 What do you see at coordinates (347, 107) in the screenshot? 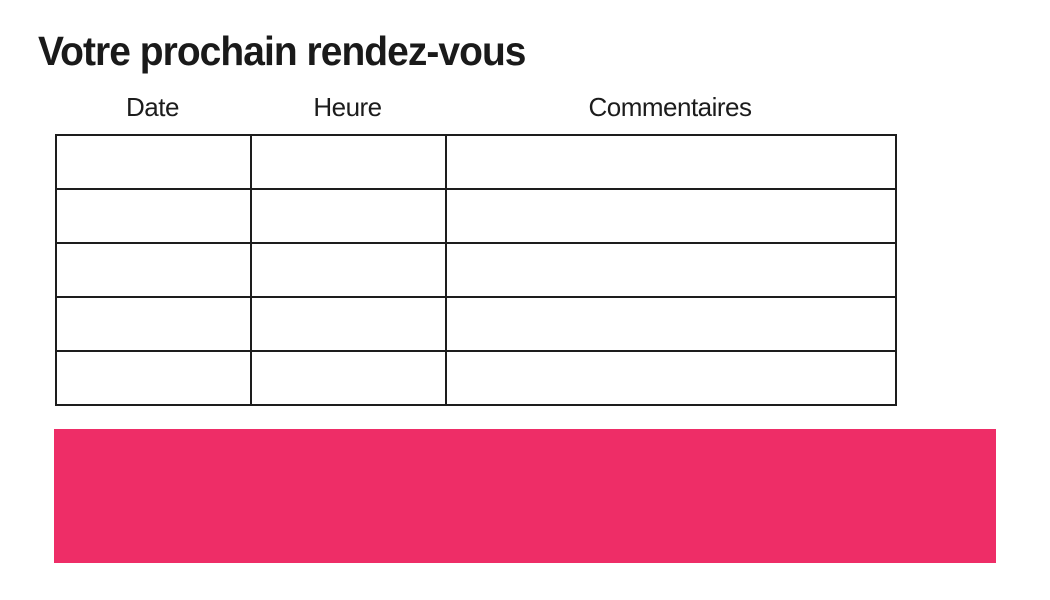
I see `column-header-heure: Heure` at bounding box center [347, 107].